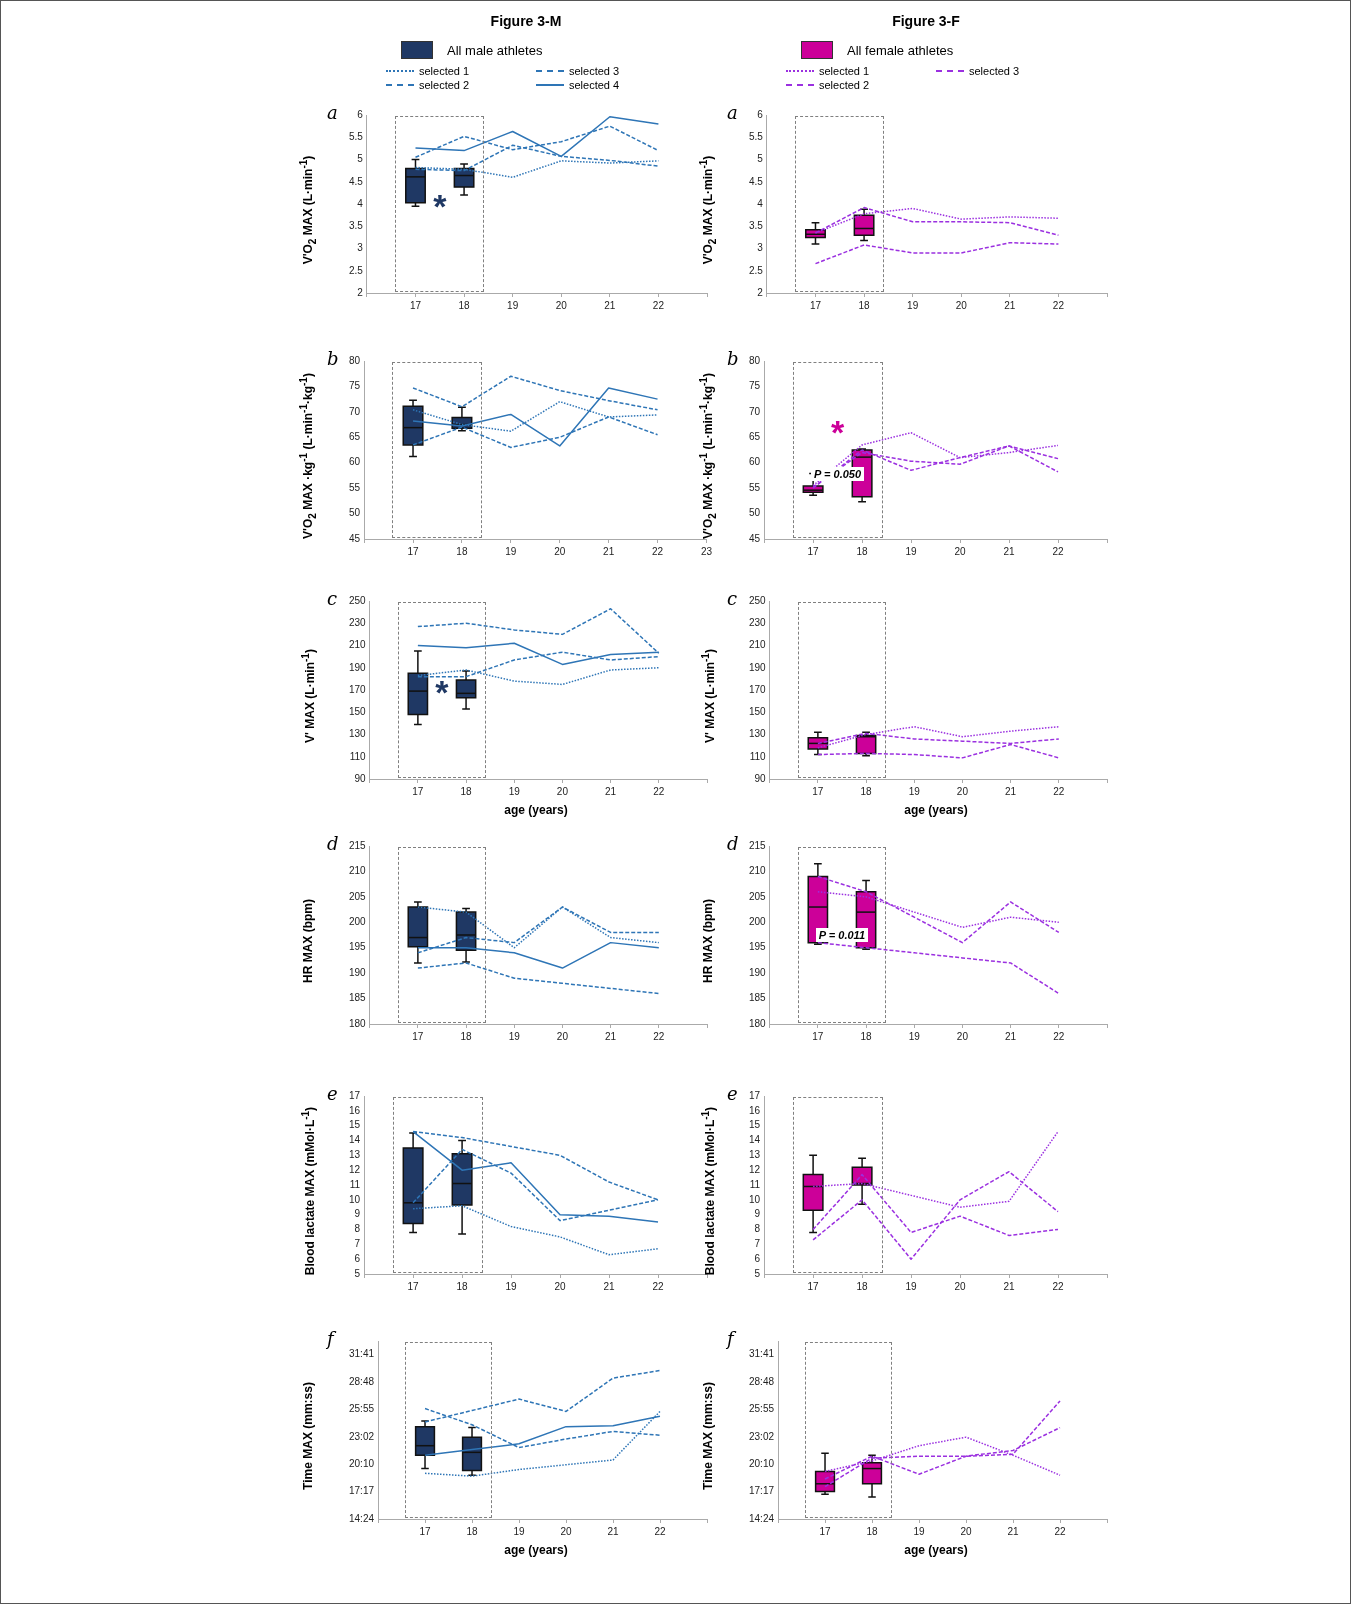 The height and width of the screenshot is (1604, 1351). I want to click on y-tick-label: 28:48, so click(361, 1381).